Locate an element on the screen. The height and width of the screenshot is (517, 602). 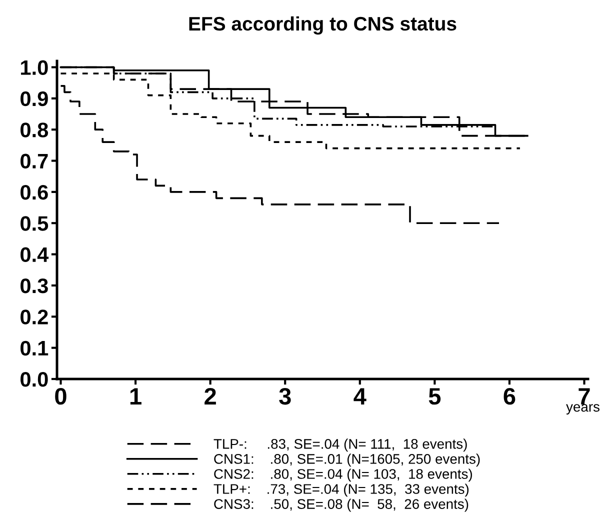
y-tick-label: 0.7 is located at coordinates (34, 161).